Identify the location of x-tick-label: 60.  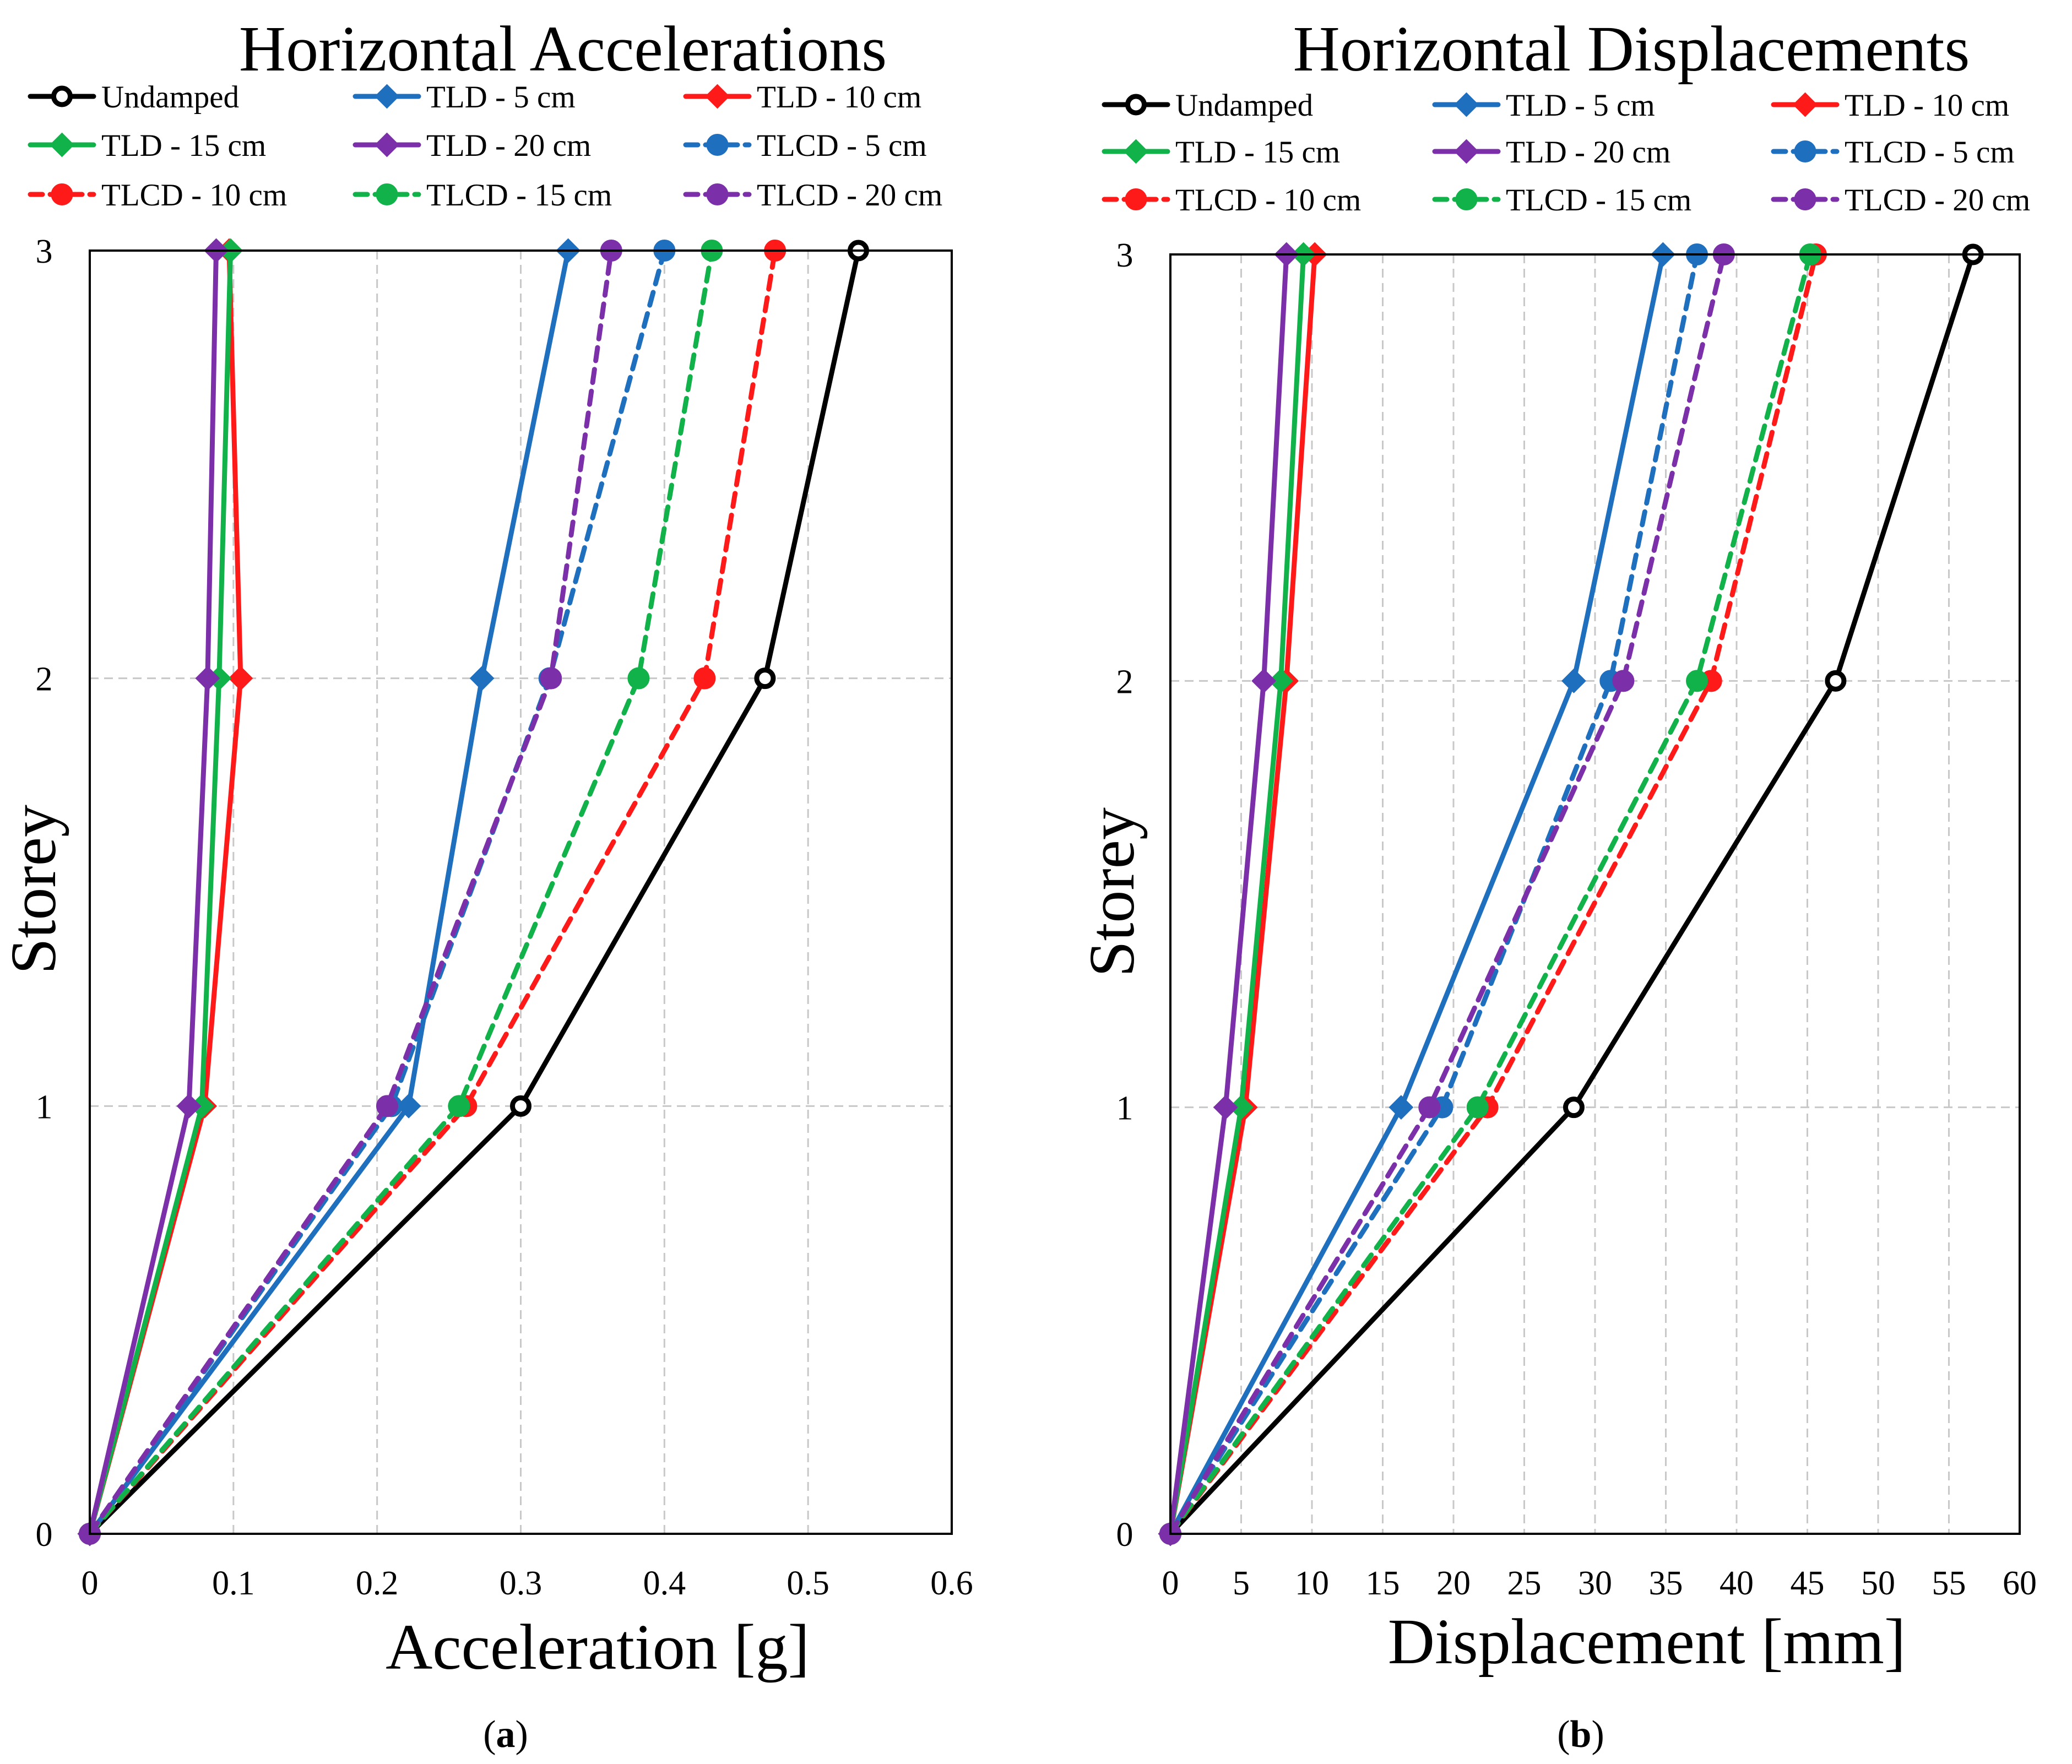
(2020, 1583).